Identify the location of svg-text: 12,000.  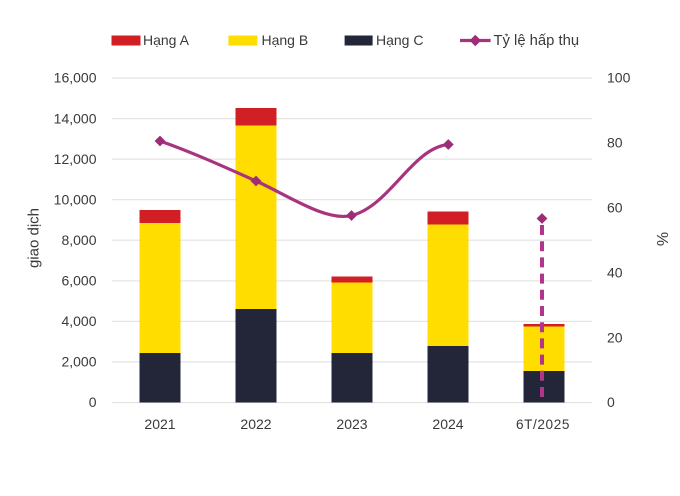
(75, 159).